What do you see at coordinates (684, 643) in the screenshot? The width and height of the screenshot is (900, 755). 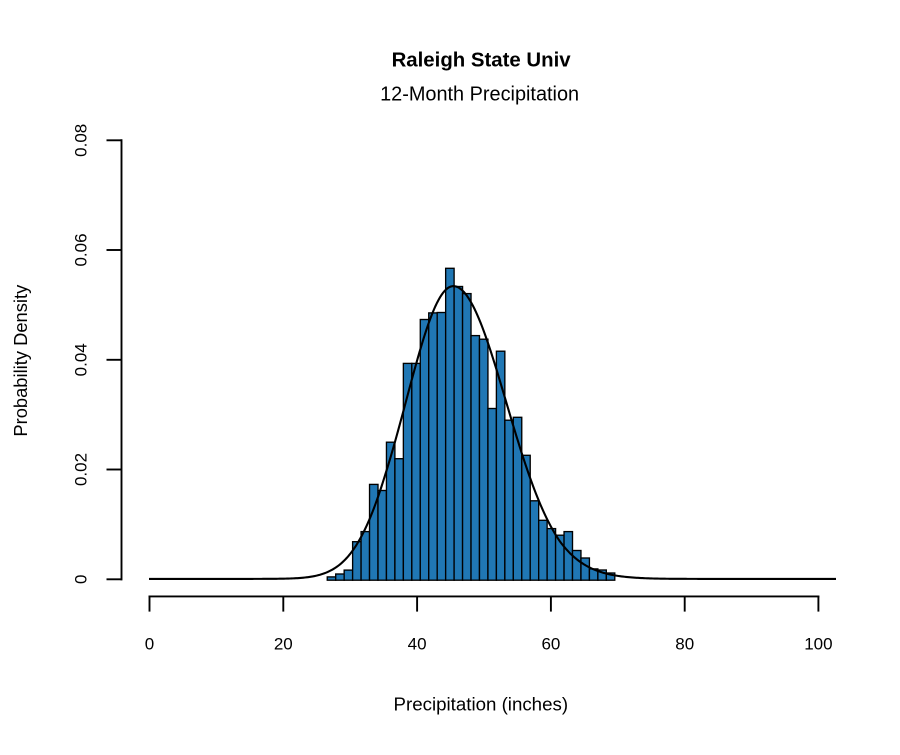 I see `svg-text: 80` at bounding box center [684, 643].